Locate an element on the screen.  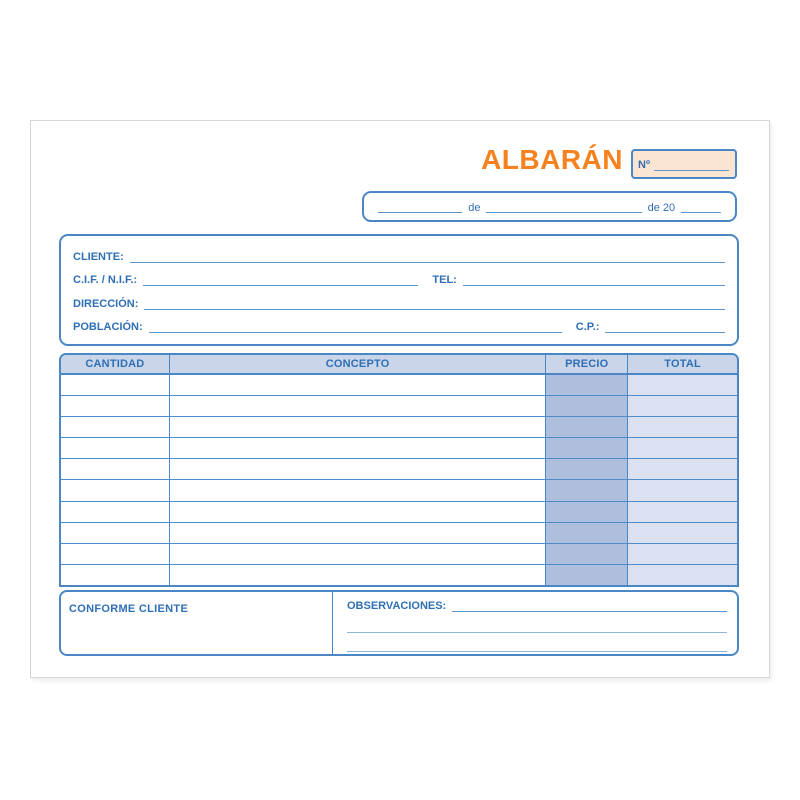
date-connector-de-20: de 20 is located at coordinates (661, 208).